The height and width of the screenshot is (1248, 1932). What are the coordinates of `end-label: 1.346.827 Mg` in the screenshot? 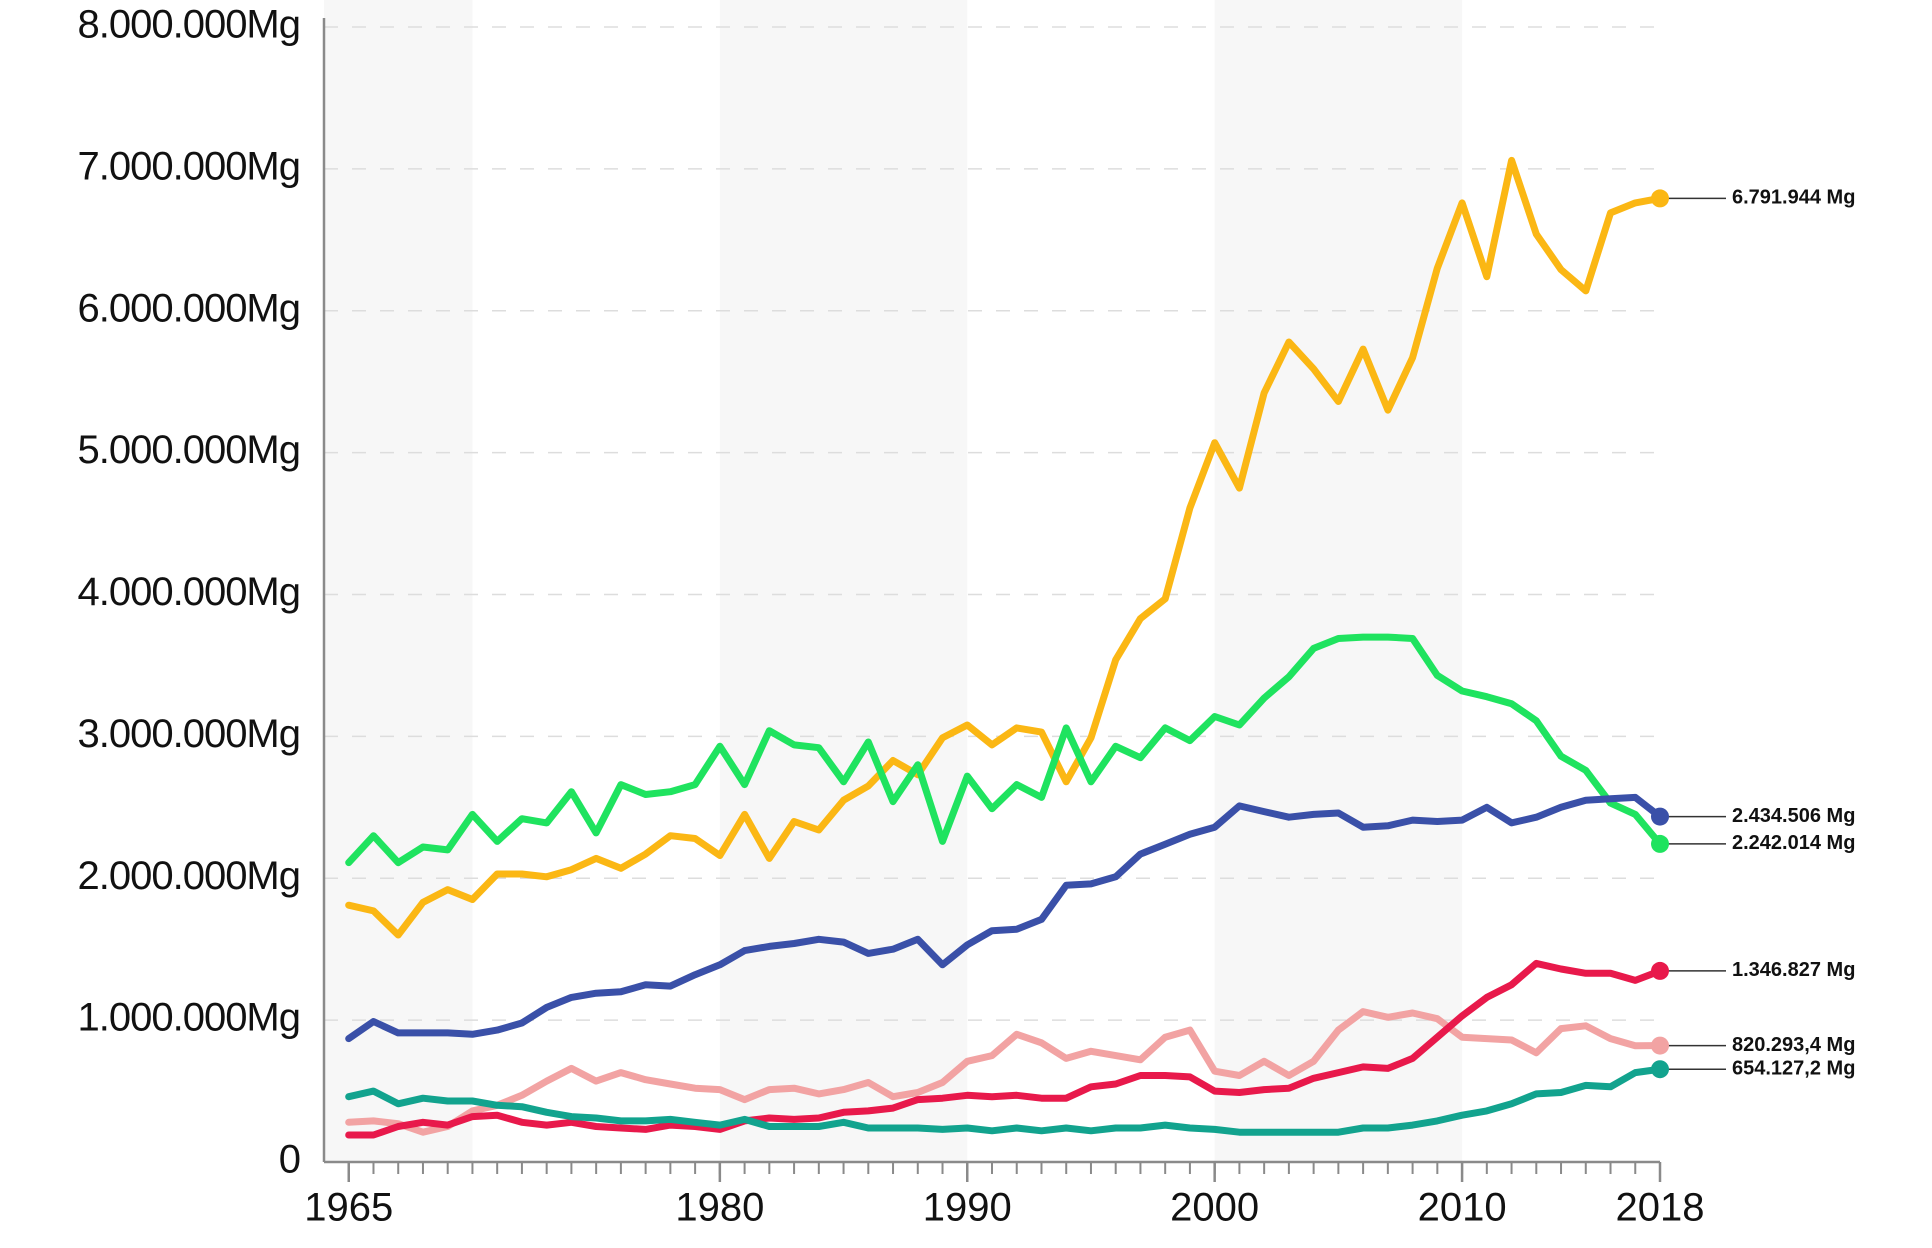 It's located at (1793, 970).